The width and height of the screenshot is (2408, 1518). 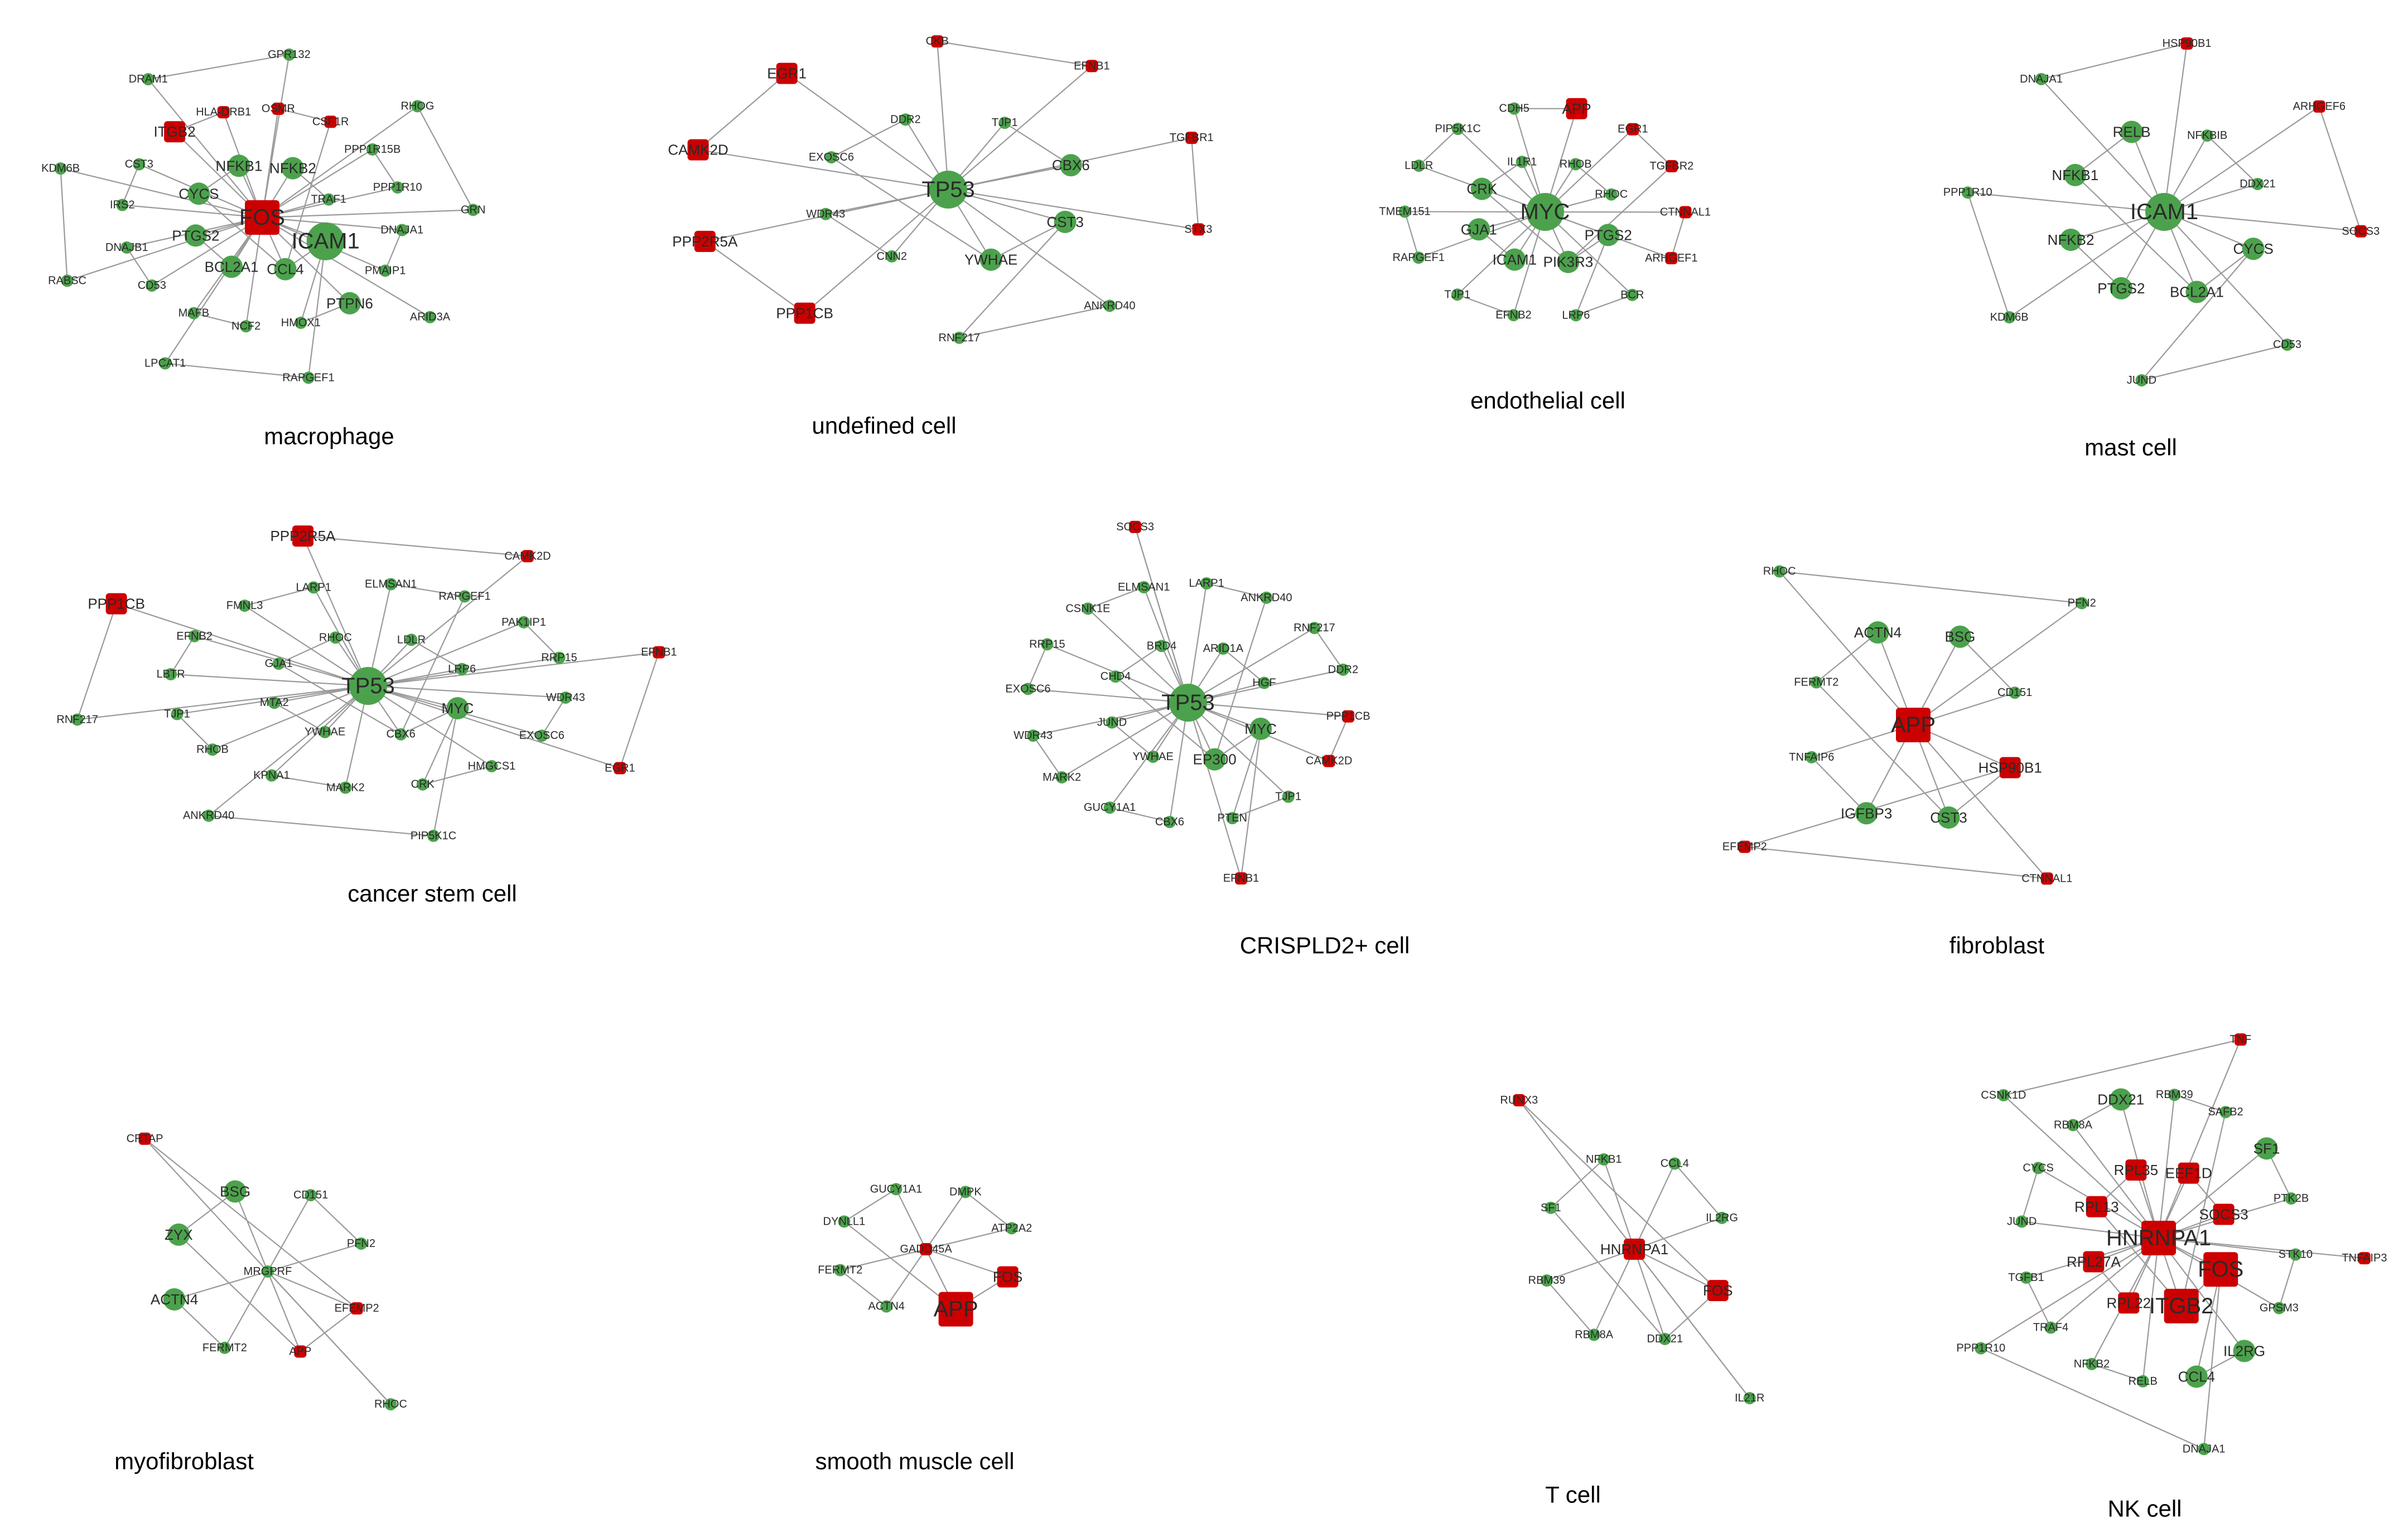 I want to click on gene-label: RAPGEF1, so click(x=464, y=596).